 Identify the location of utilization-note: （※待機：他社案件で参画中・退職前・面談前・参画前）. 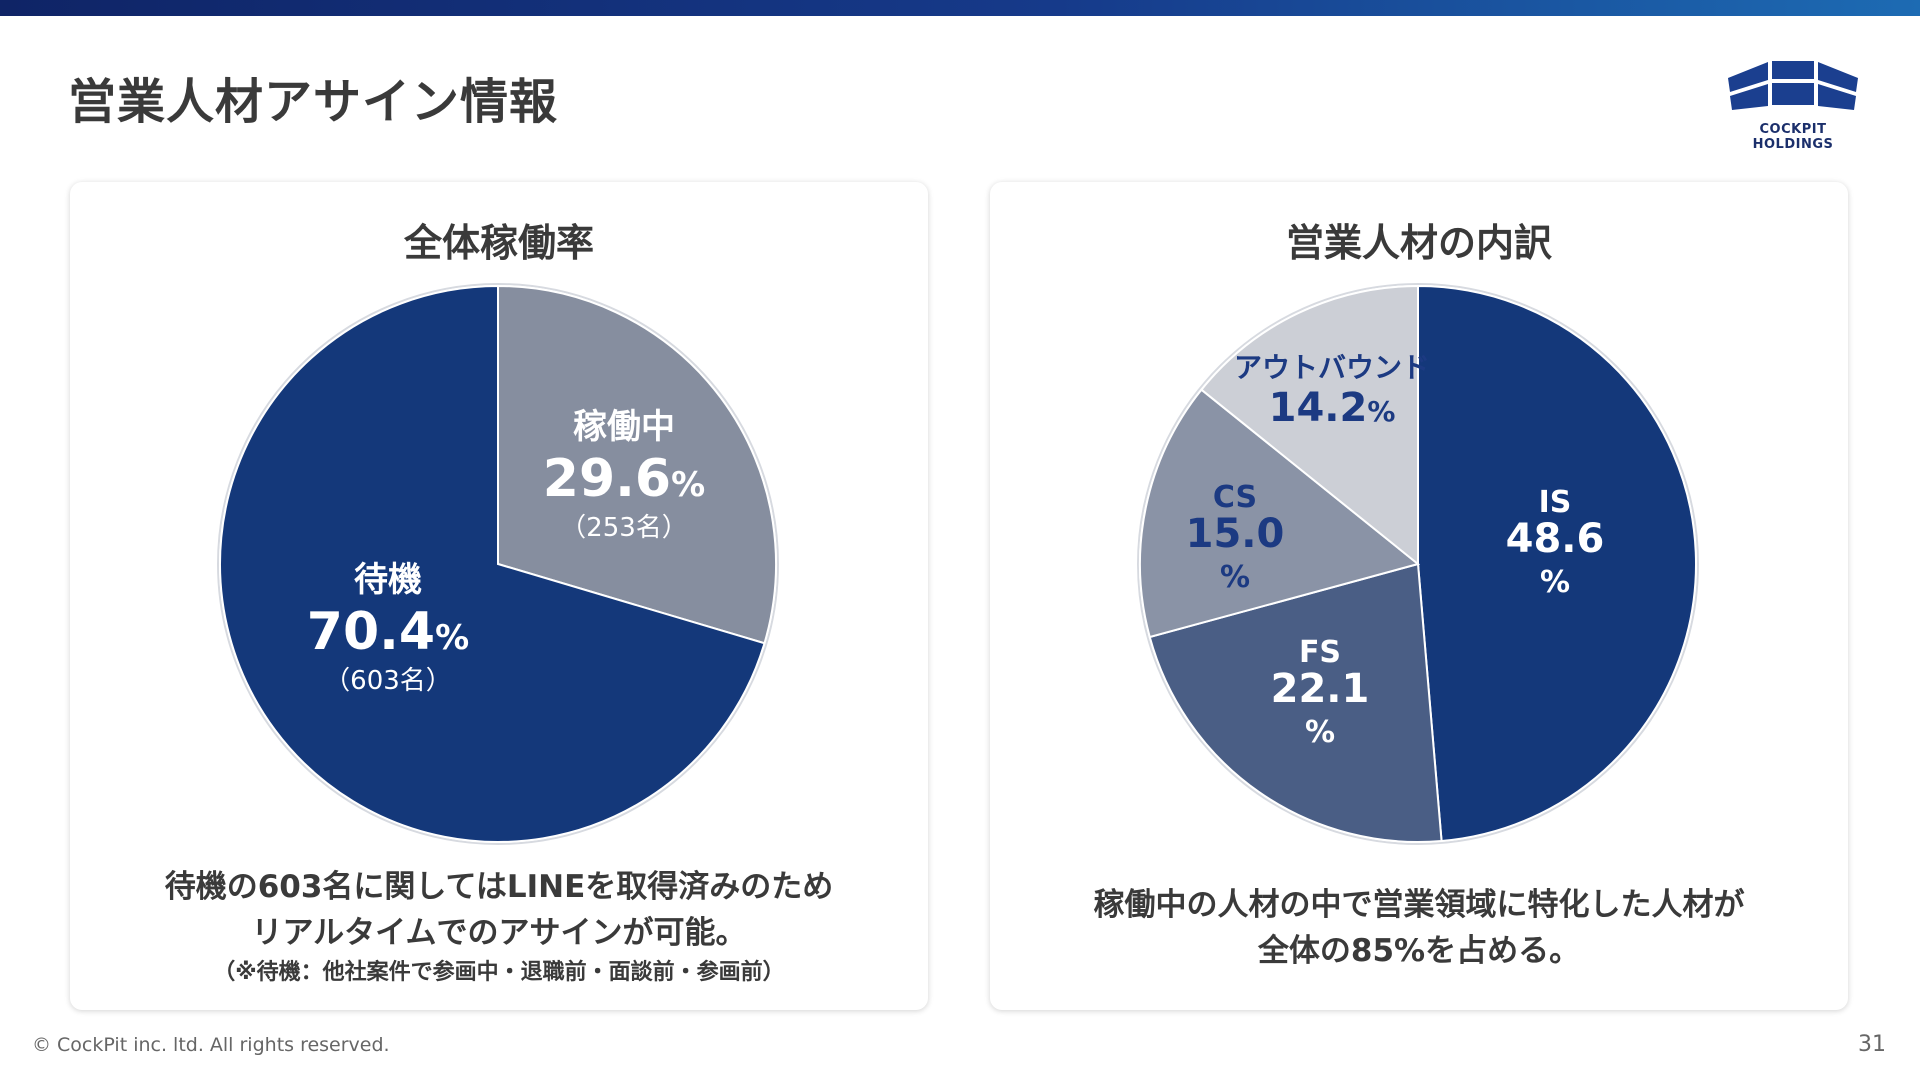
(499, 972).